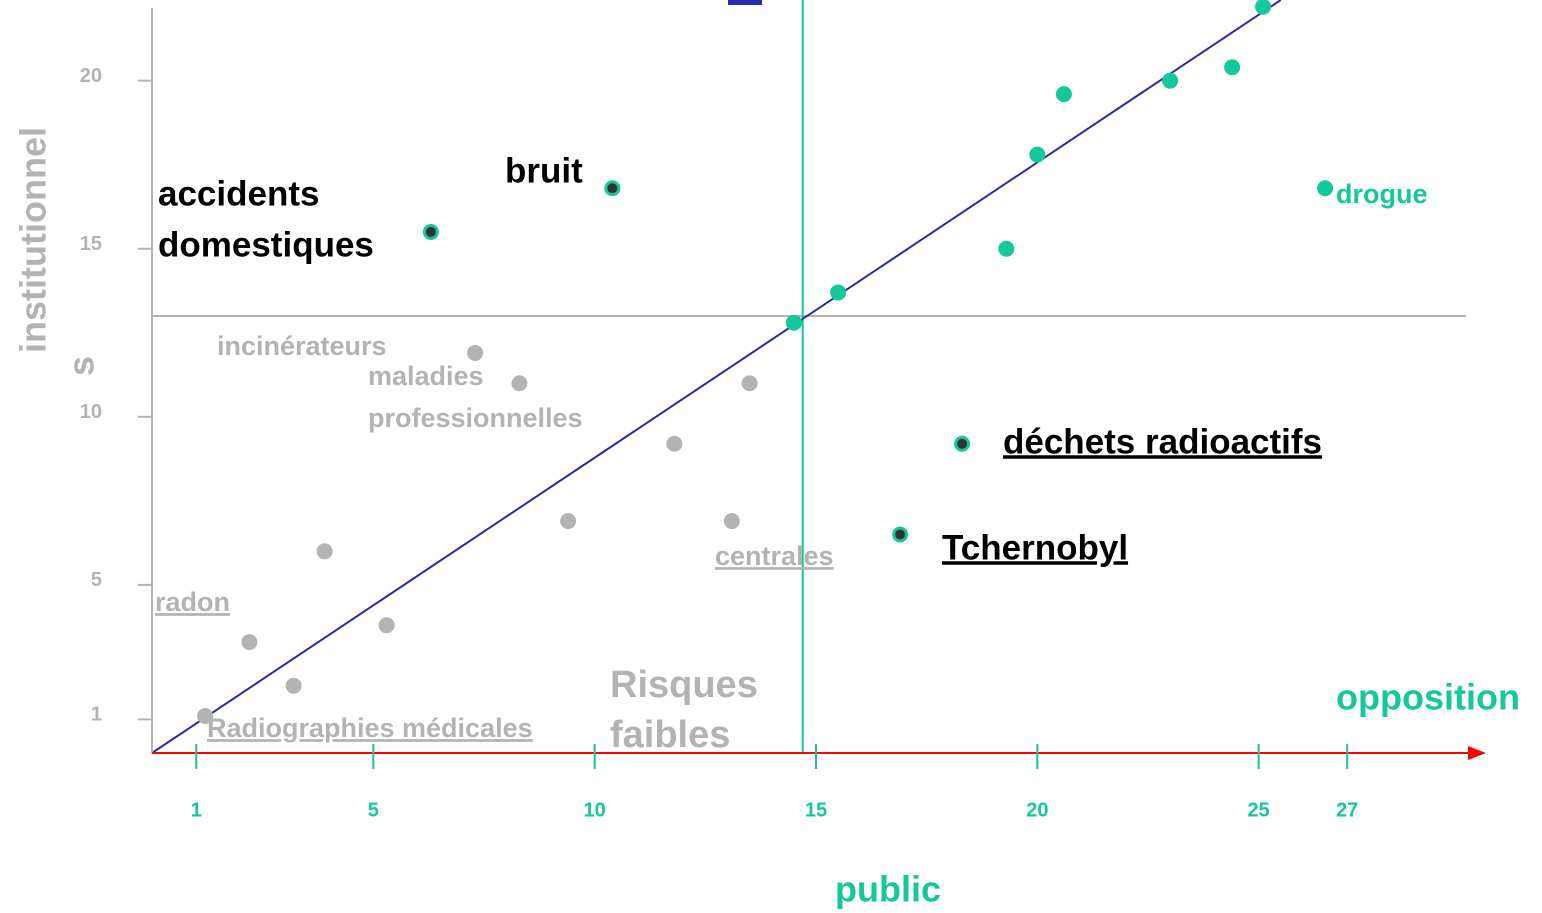 This screenshot has height=913, width=1542. I want to click on y-axis-label: institutionnel, so click(33, 240).